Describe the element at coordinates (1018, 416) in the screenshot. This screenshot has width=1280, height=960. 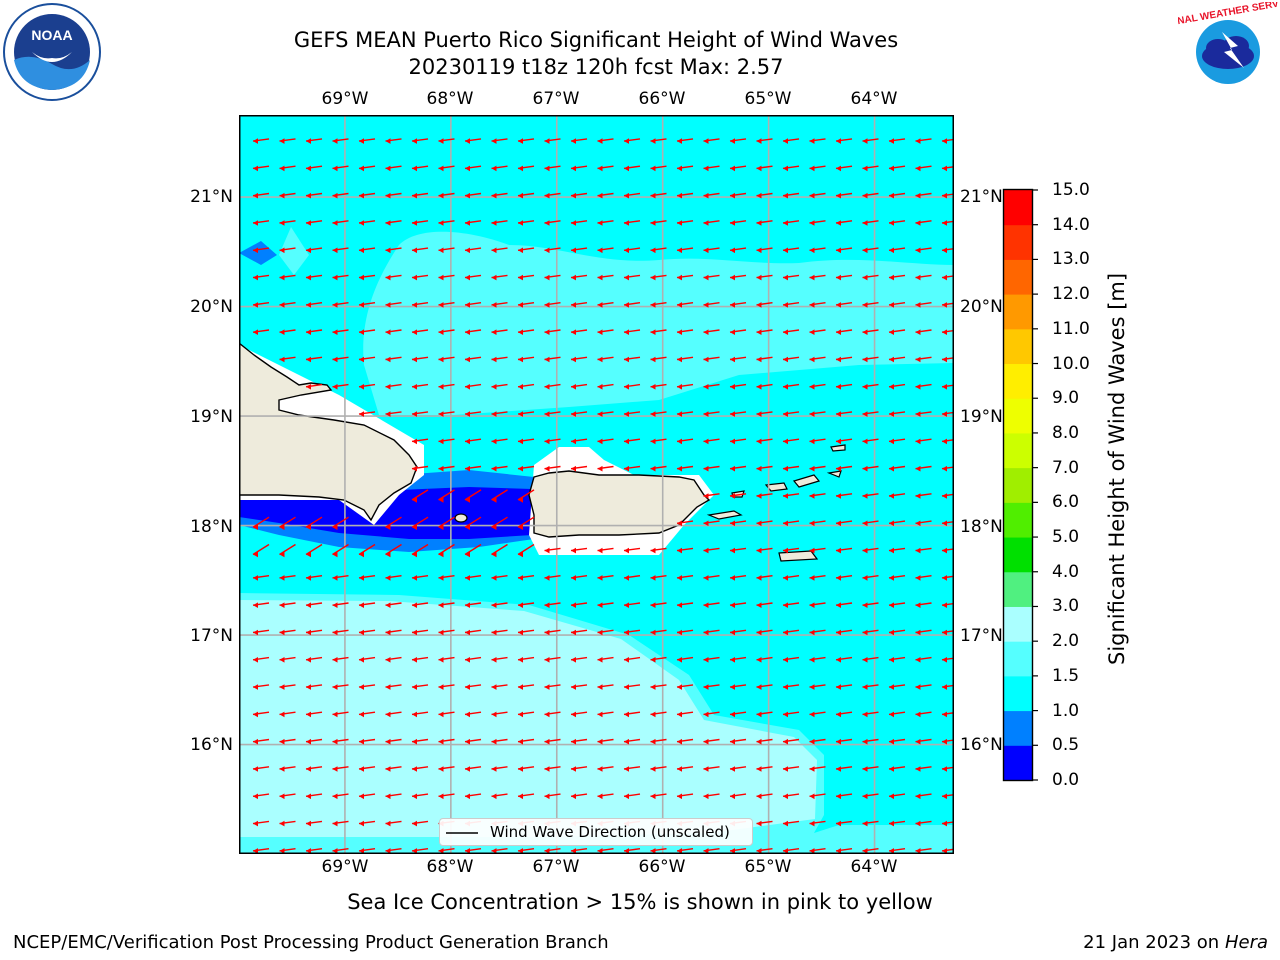
I see `colorbar-segment` at that location.